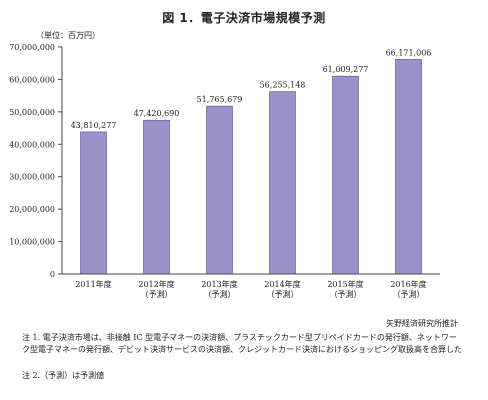 The height and width of the screenshot is (400, 488). What do you see at coordinates (220, 99) in the screenshot?
I see `data-label: 51,765,679` at bounding box center [220, 99].